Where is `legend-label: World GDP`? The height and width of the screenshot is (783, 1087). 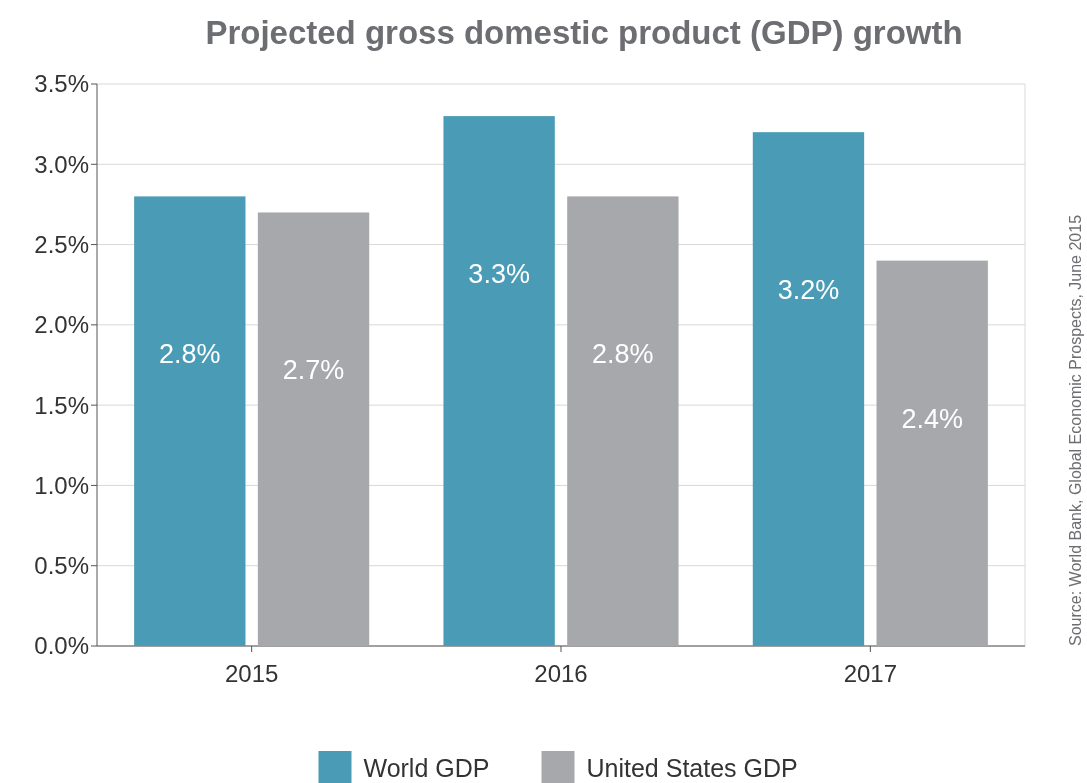 legend-label: World GDP is located at coordinates (426, 768).